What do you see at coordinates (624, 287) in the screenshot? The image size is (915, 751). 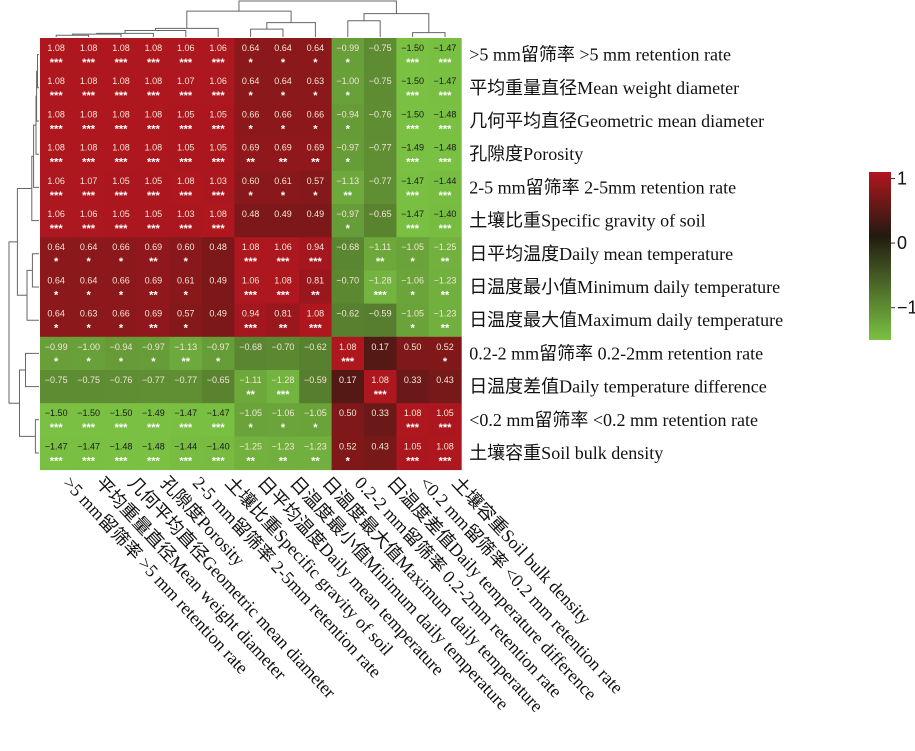 I see `row-label: 日温度最小值Minimum daily temperature` at bounding box center [624, 287].